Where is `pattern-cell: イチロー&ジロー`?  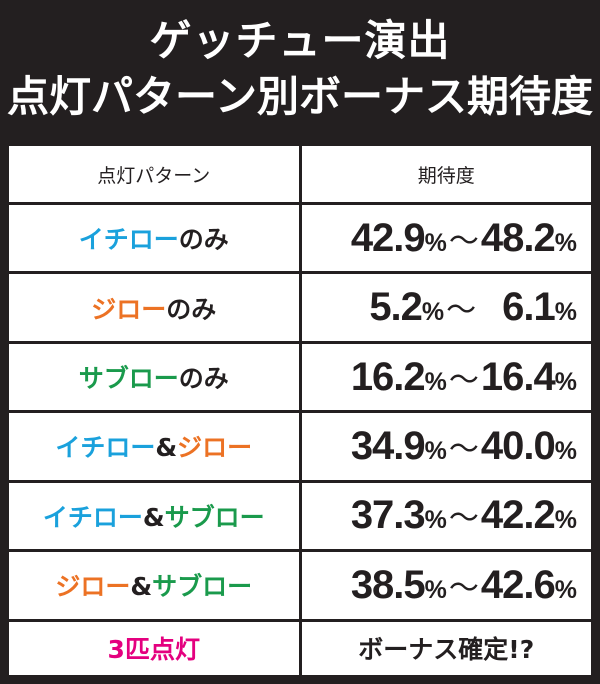 pattern-cell: イチロー&ジロー is located at coordinates (154, 446).